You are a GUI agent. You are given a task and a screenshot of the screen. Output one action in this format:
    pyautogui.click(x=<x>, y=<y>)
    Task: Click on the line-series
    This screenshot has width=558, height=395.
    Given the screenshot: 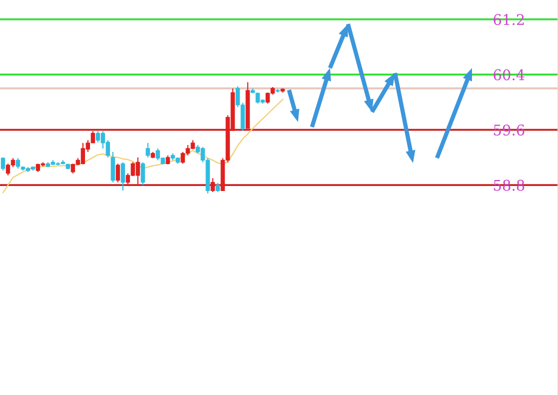 What is the action you would take?
    pyautogui.click(x=143, y=146)
    